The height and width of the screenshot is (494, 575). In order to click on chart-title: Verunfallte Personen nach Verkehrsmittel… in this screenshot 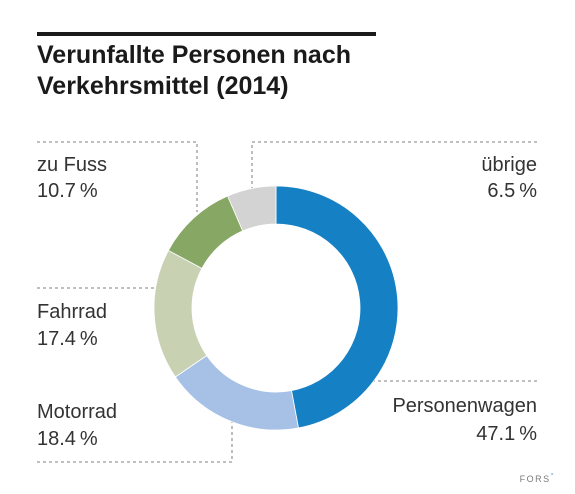, I will do `click(247, 71)`.